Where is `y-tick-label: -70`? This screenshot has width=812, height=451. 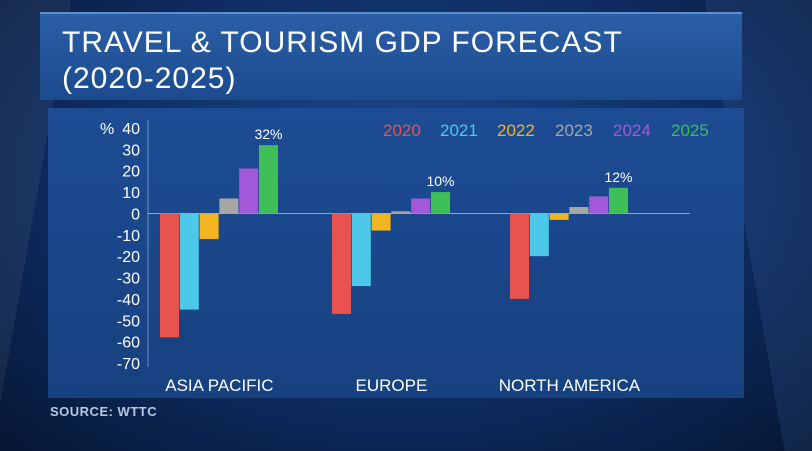
y-tick-label: -70 is located at coordinates (128, 364).